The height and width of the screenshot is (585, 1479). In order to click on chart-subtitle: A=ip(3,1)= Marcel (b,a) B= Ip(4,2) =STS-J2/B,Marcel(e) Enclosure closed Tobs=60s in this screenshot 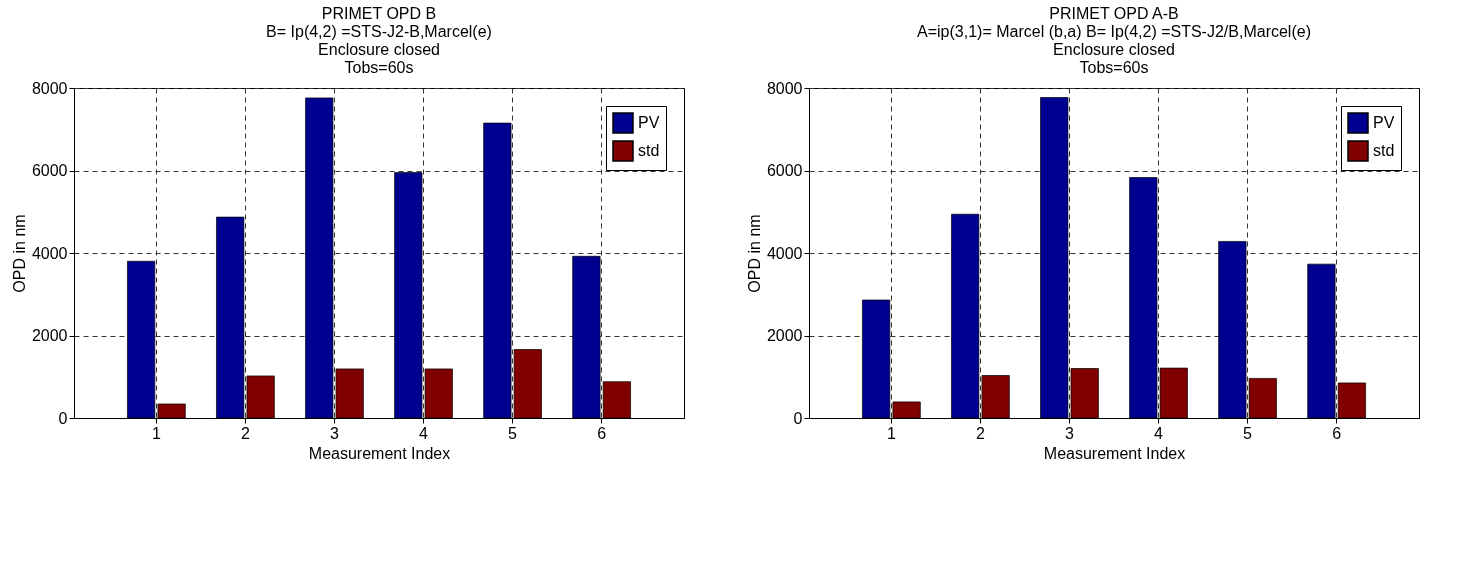, I will do `click(1114, 49)`.